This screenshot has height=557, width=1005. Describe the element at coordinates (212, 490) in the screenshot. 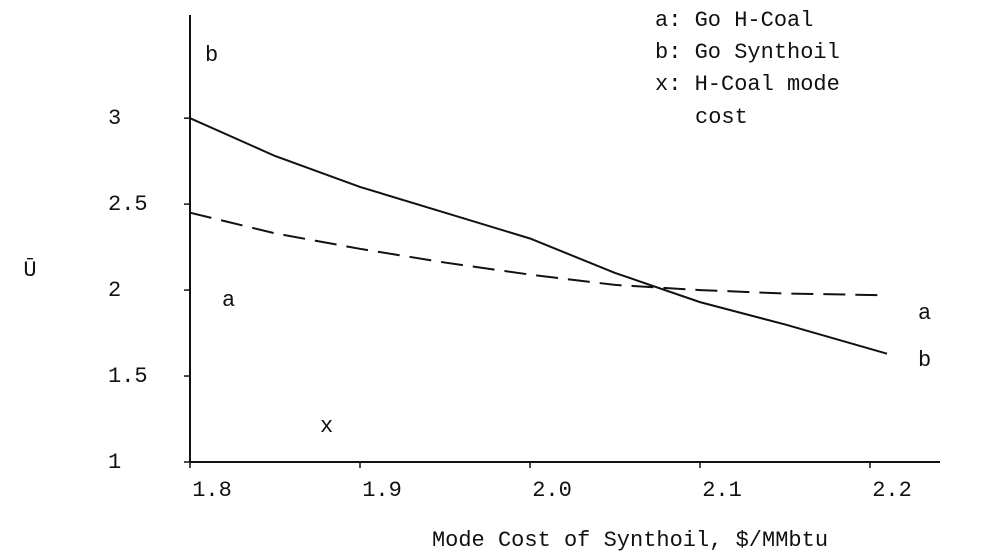

I see `x-tick-label: 1.8` at that location.